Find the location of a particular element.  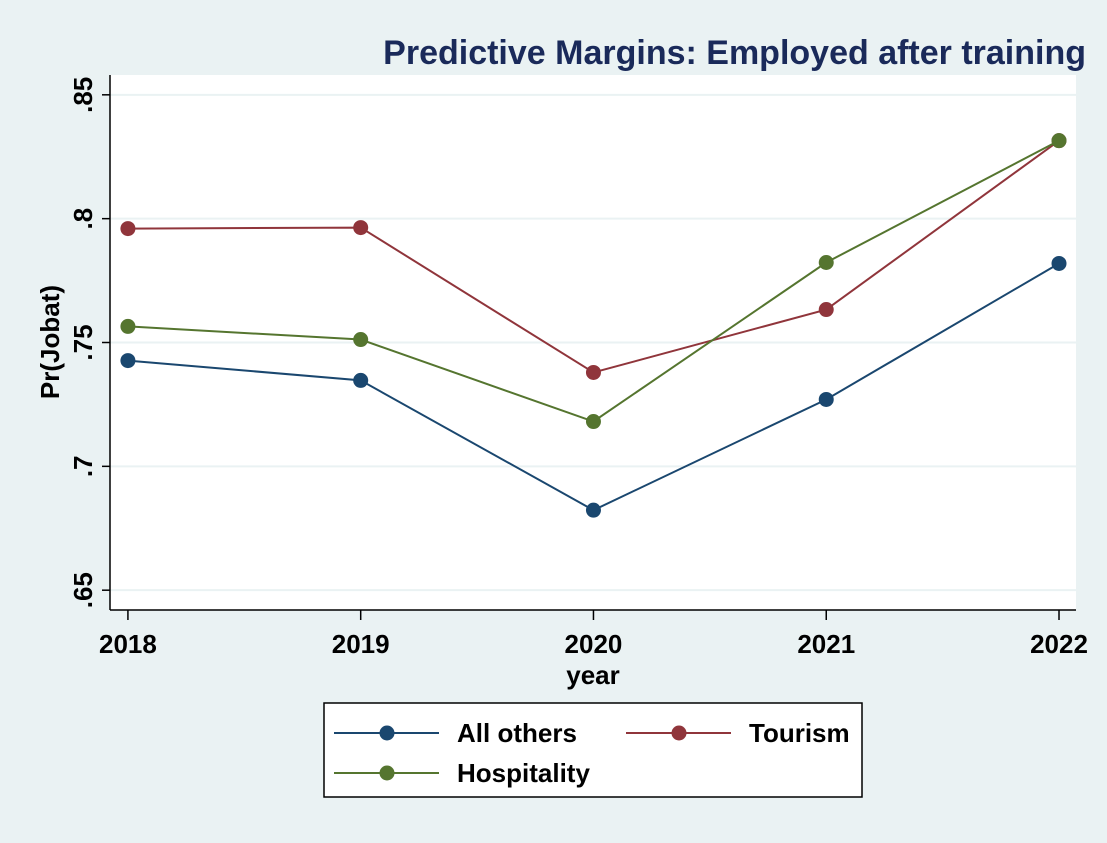

x-tick-label: 2021 is located at coordinates (826, 644).